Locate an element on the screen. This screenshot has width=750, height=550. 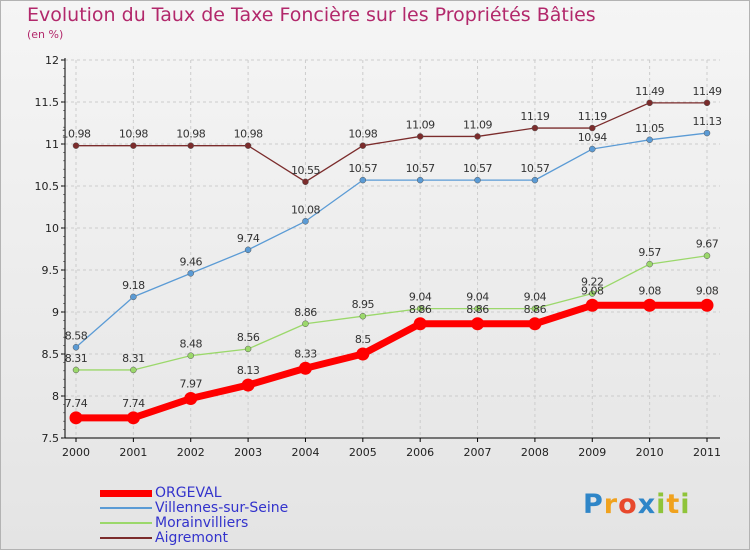
data-label: 9.67 is located at coordinates (707, 244).